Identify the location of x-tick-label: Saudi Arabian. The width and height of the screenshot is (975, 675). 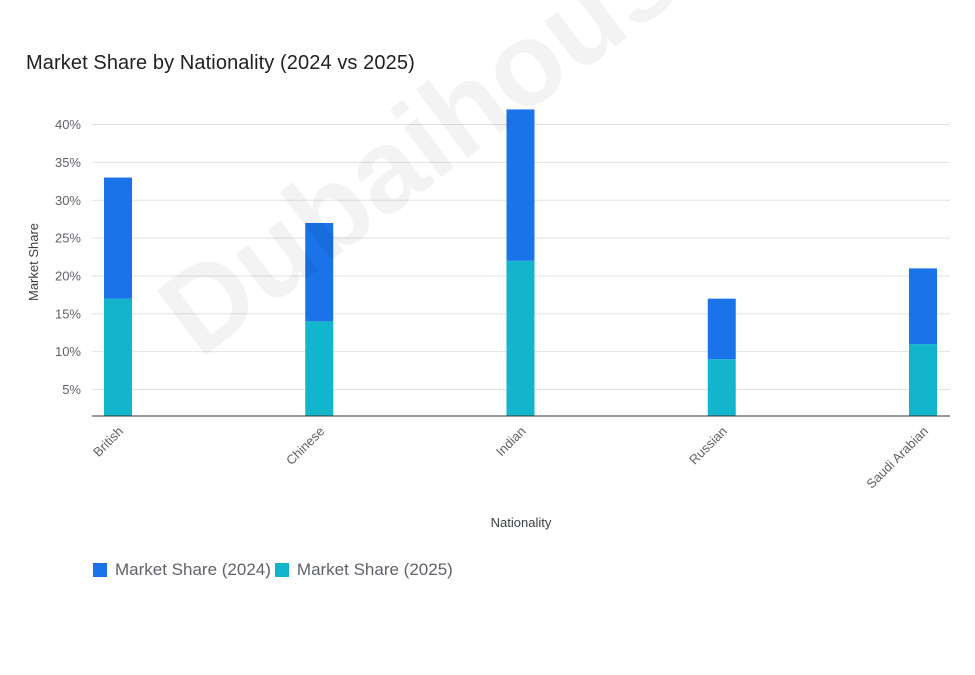
(897, 458).